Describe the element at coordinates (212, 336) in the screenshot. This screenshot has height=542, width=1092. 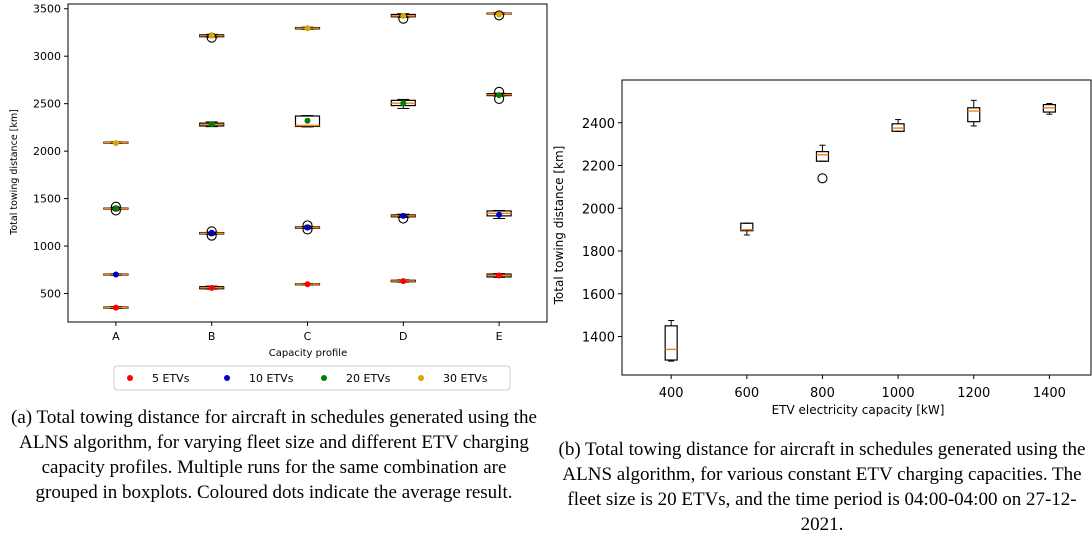
I see `chart-a-xtick-label: B` at that location.